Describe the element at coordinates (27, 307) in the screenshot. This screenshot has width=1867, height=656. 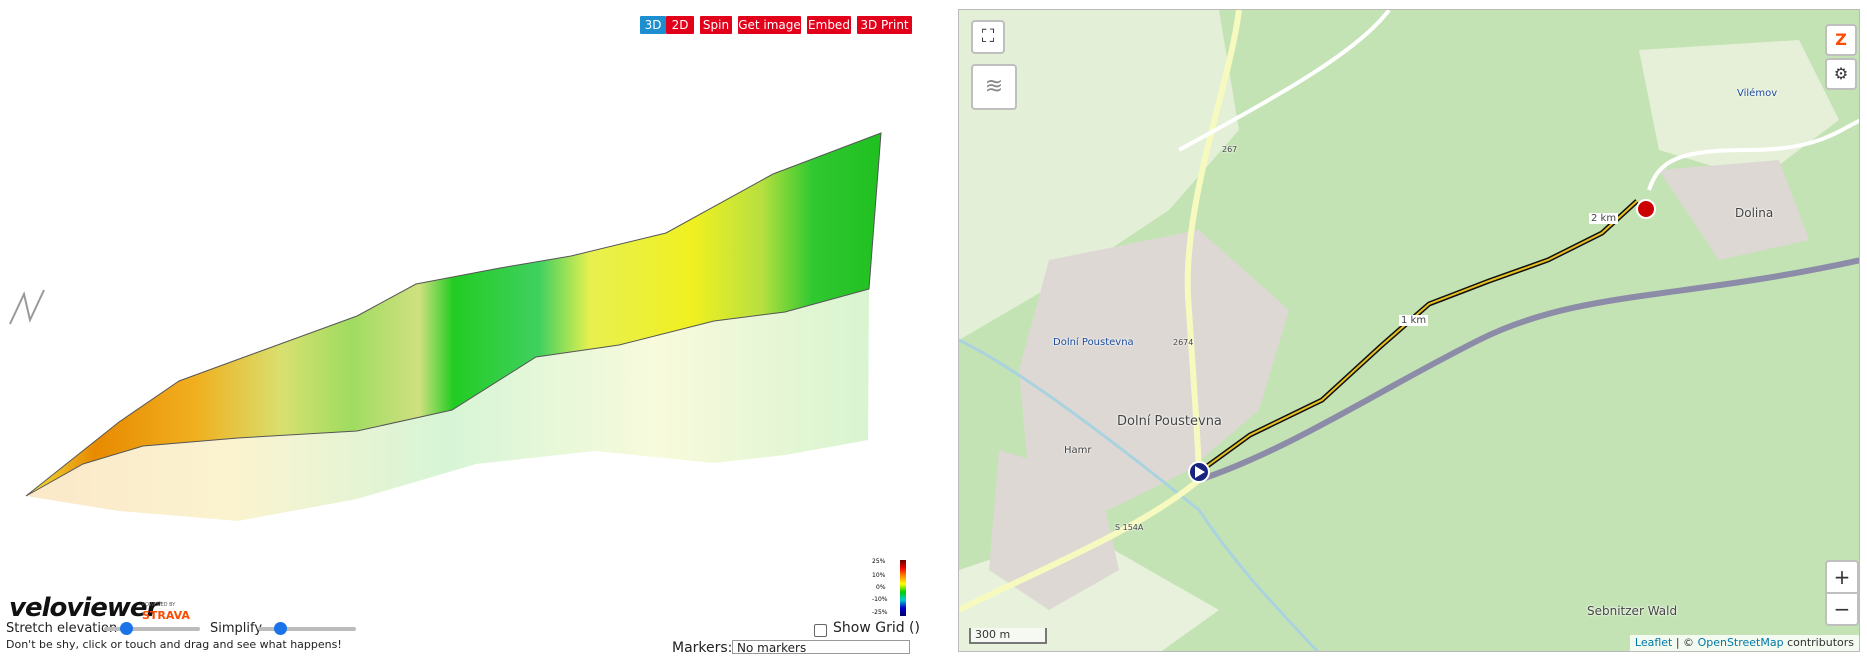
I see `compass-icon` at that location.